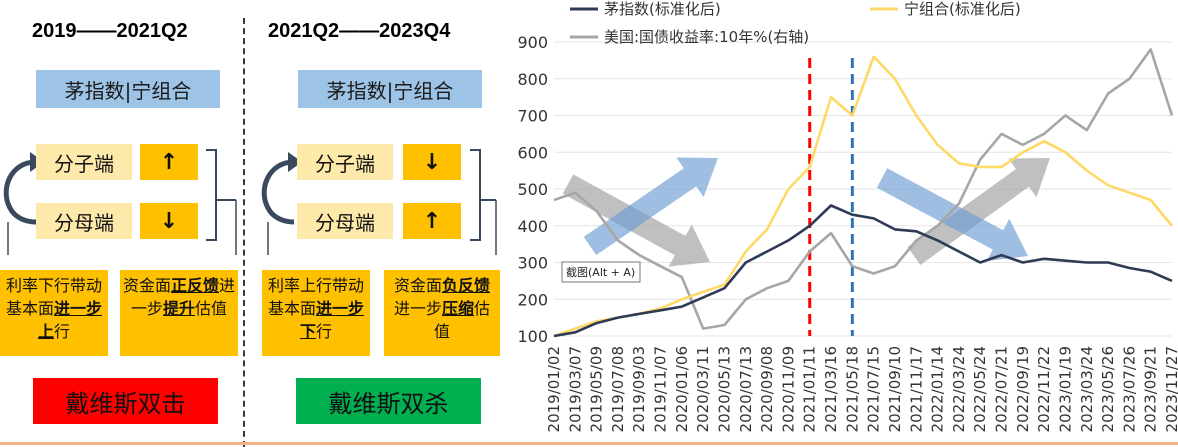 This screenshot has height=447, width=1178. I want to click on right-cycle-bracket, so click(379, 202).